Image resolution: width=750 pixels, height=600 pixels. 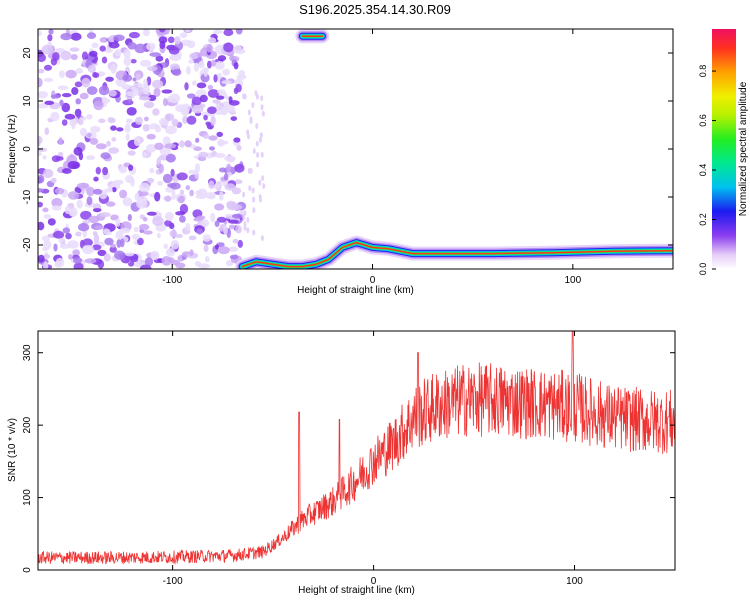 I want to click on colorbar-tick-label: 0.4, so click(x=703, y=170).